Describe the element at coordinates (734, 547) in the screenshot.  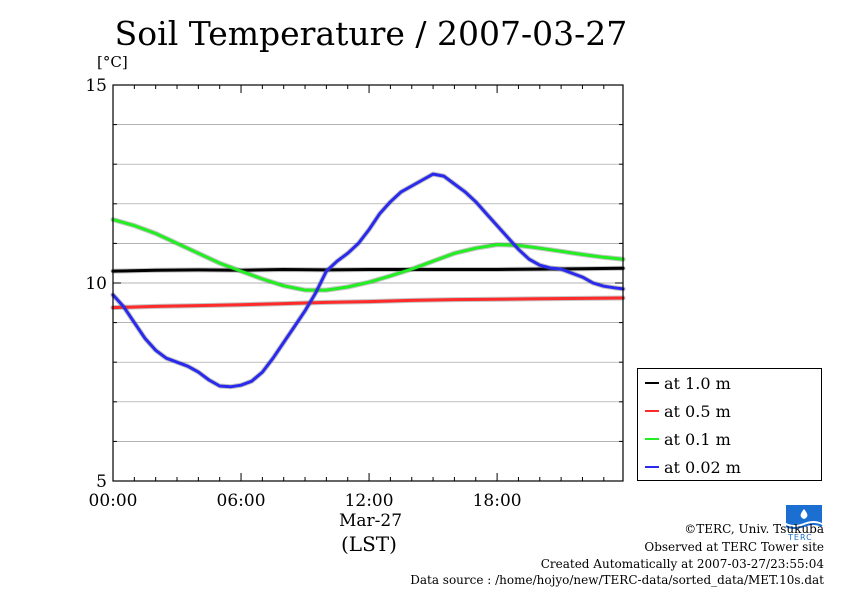
I see `observed-text: Observed at TERC Tower site` at that location.